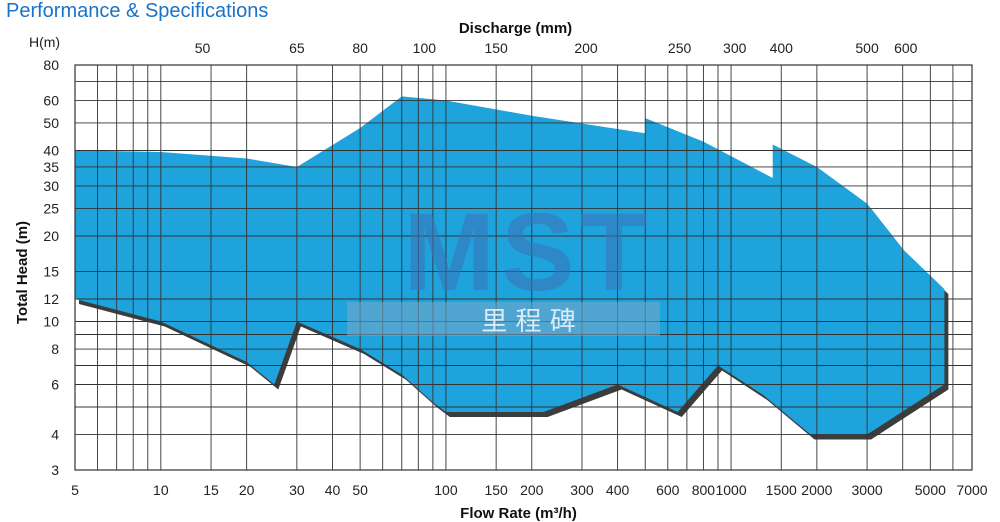 Image resolution: width=1000 pixels, height=522 pixels. What do you see at coordinates (446, 490) in the screenshot?
I see `x-tick-label: 100` at bounding box center [446, 490].